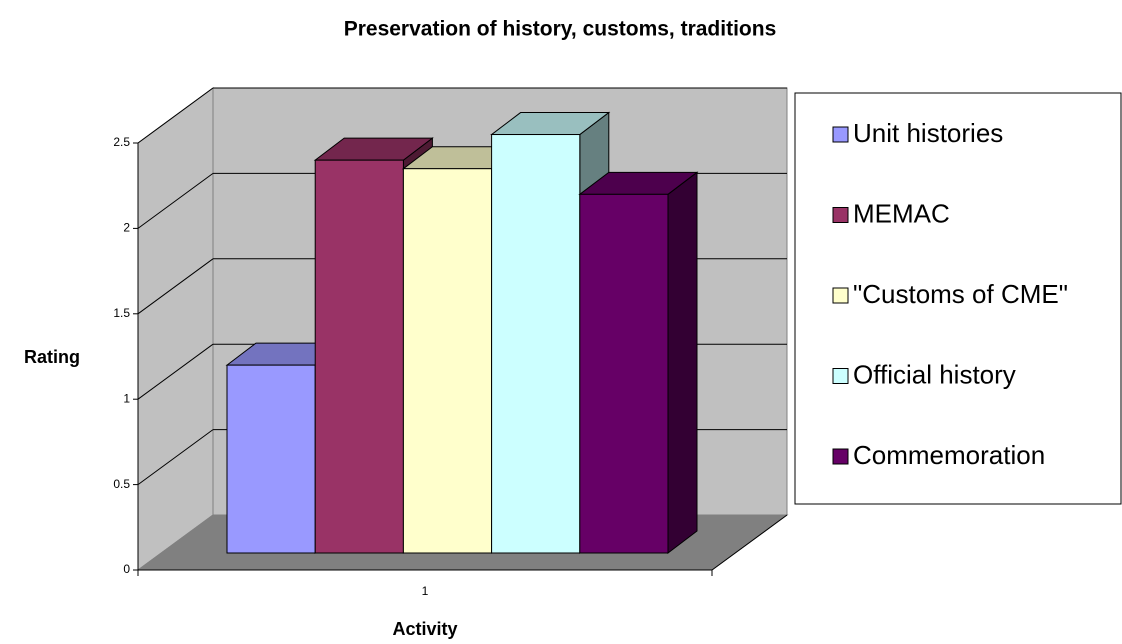  Describe the element at coordinates (126, 228) in the screenshot. I see `y-tick-label: 2` at that location.